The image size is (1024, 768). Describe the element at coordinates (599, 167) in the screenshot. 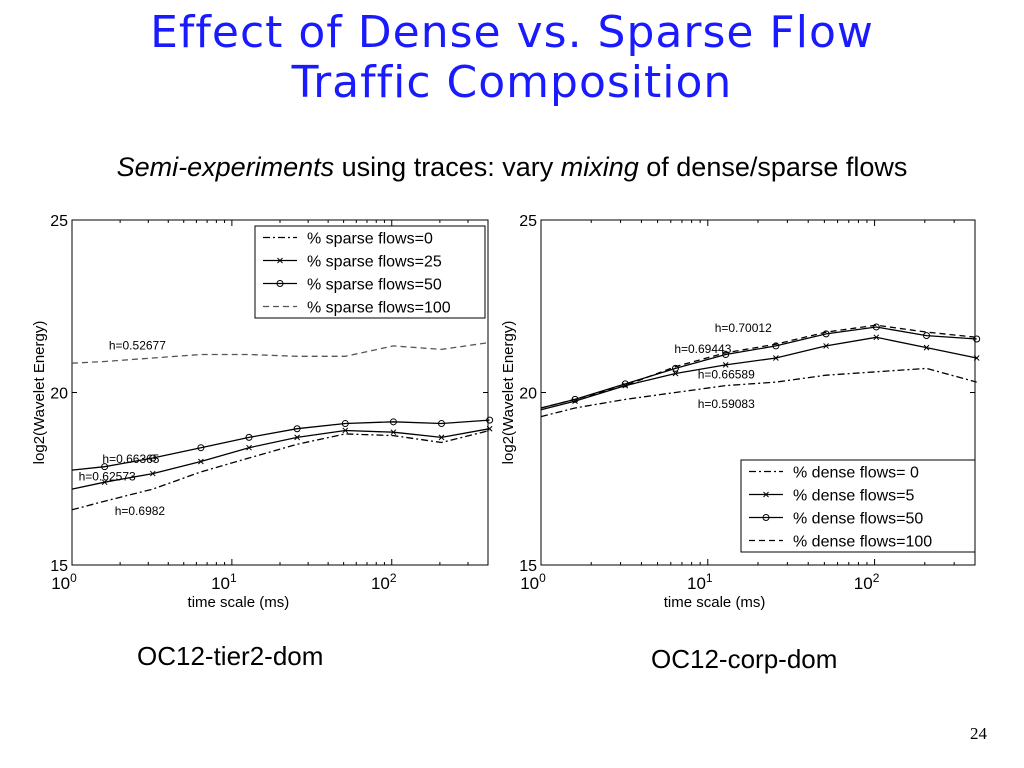

I see `subtitle-italic-2: mixing` at that location.